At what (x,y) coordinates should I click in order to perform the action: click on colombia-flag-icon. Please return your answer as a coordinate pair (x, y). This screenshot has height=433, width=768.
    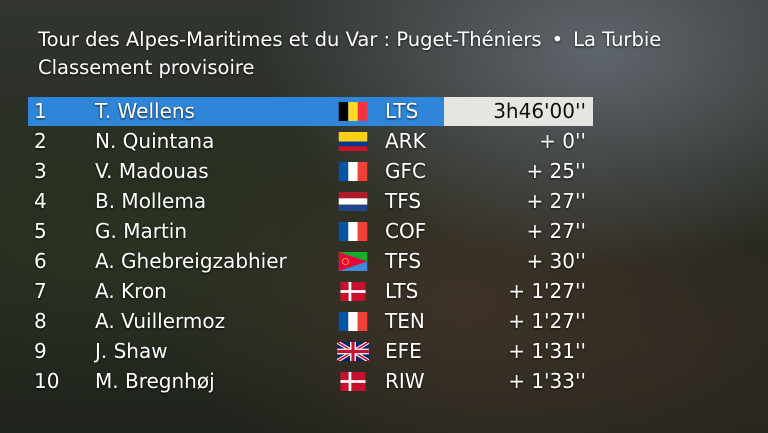
    Looking at the image, I should click on (353, 141).